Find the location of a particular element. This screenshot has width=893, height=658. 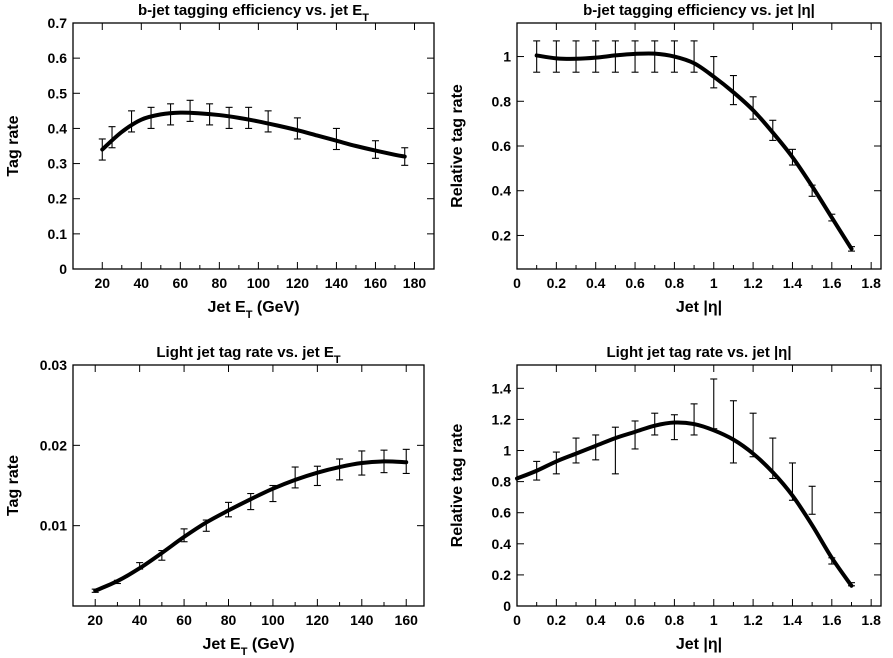

y-tick-label: 1.2 is located at coordinates (502, 419).